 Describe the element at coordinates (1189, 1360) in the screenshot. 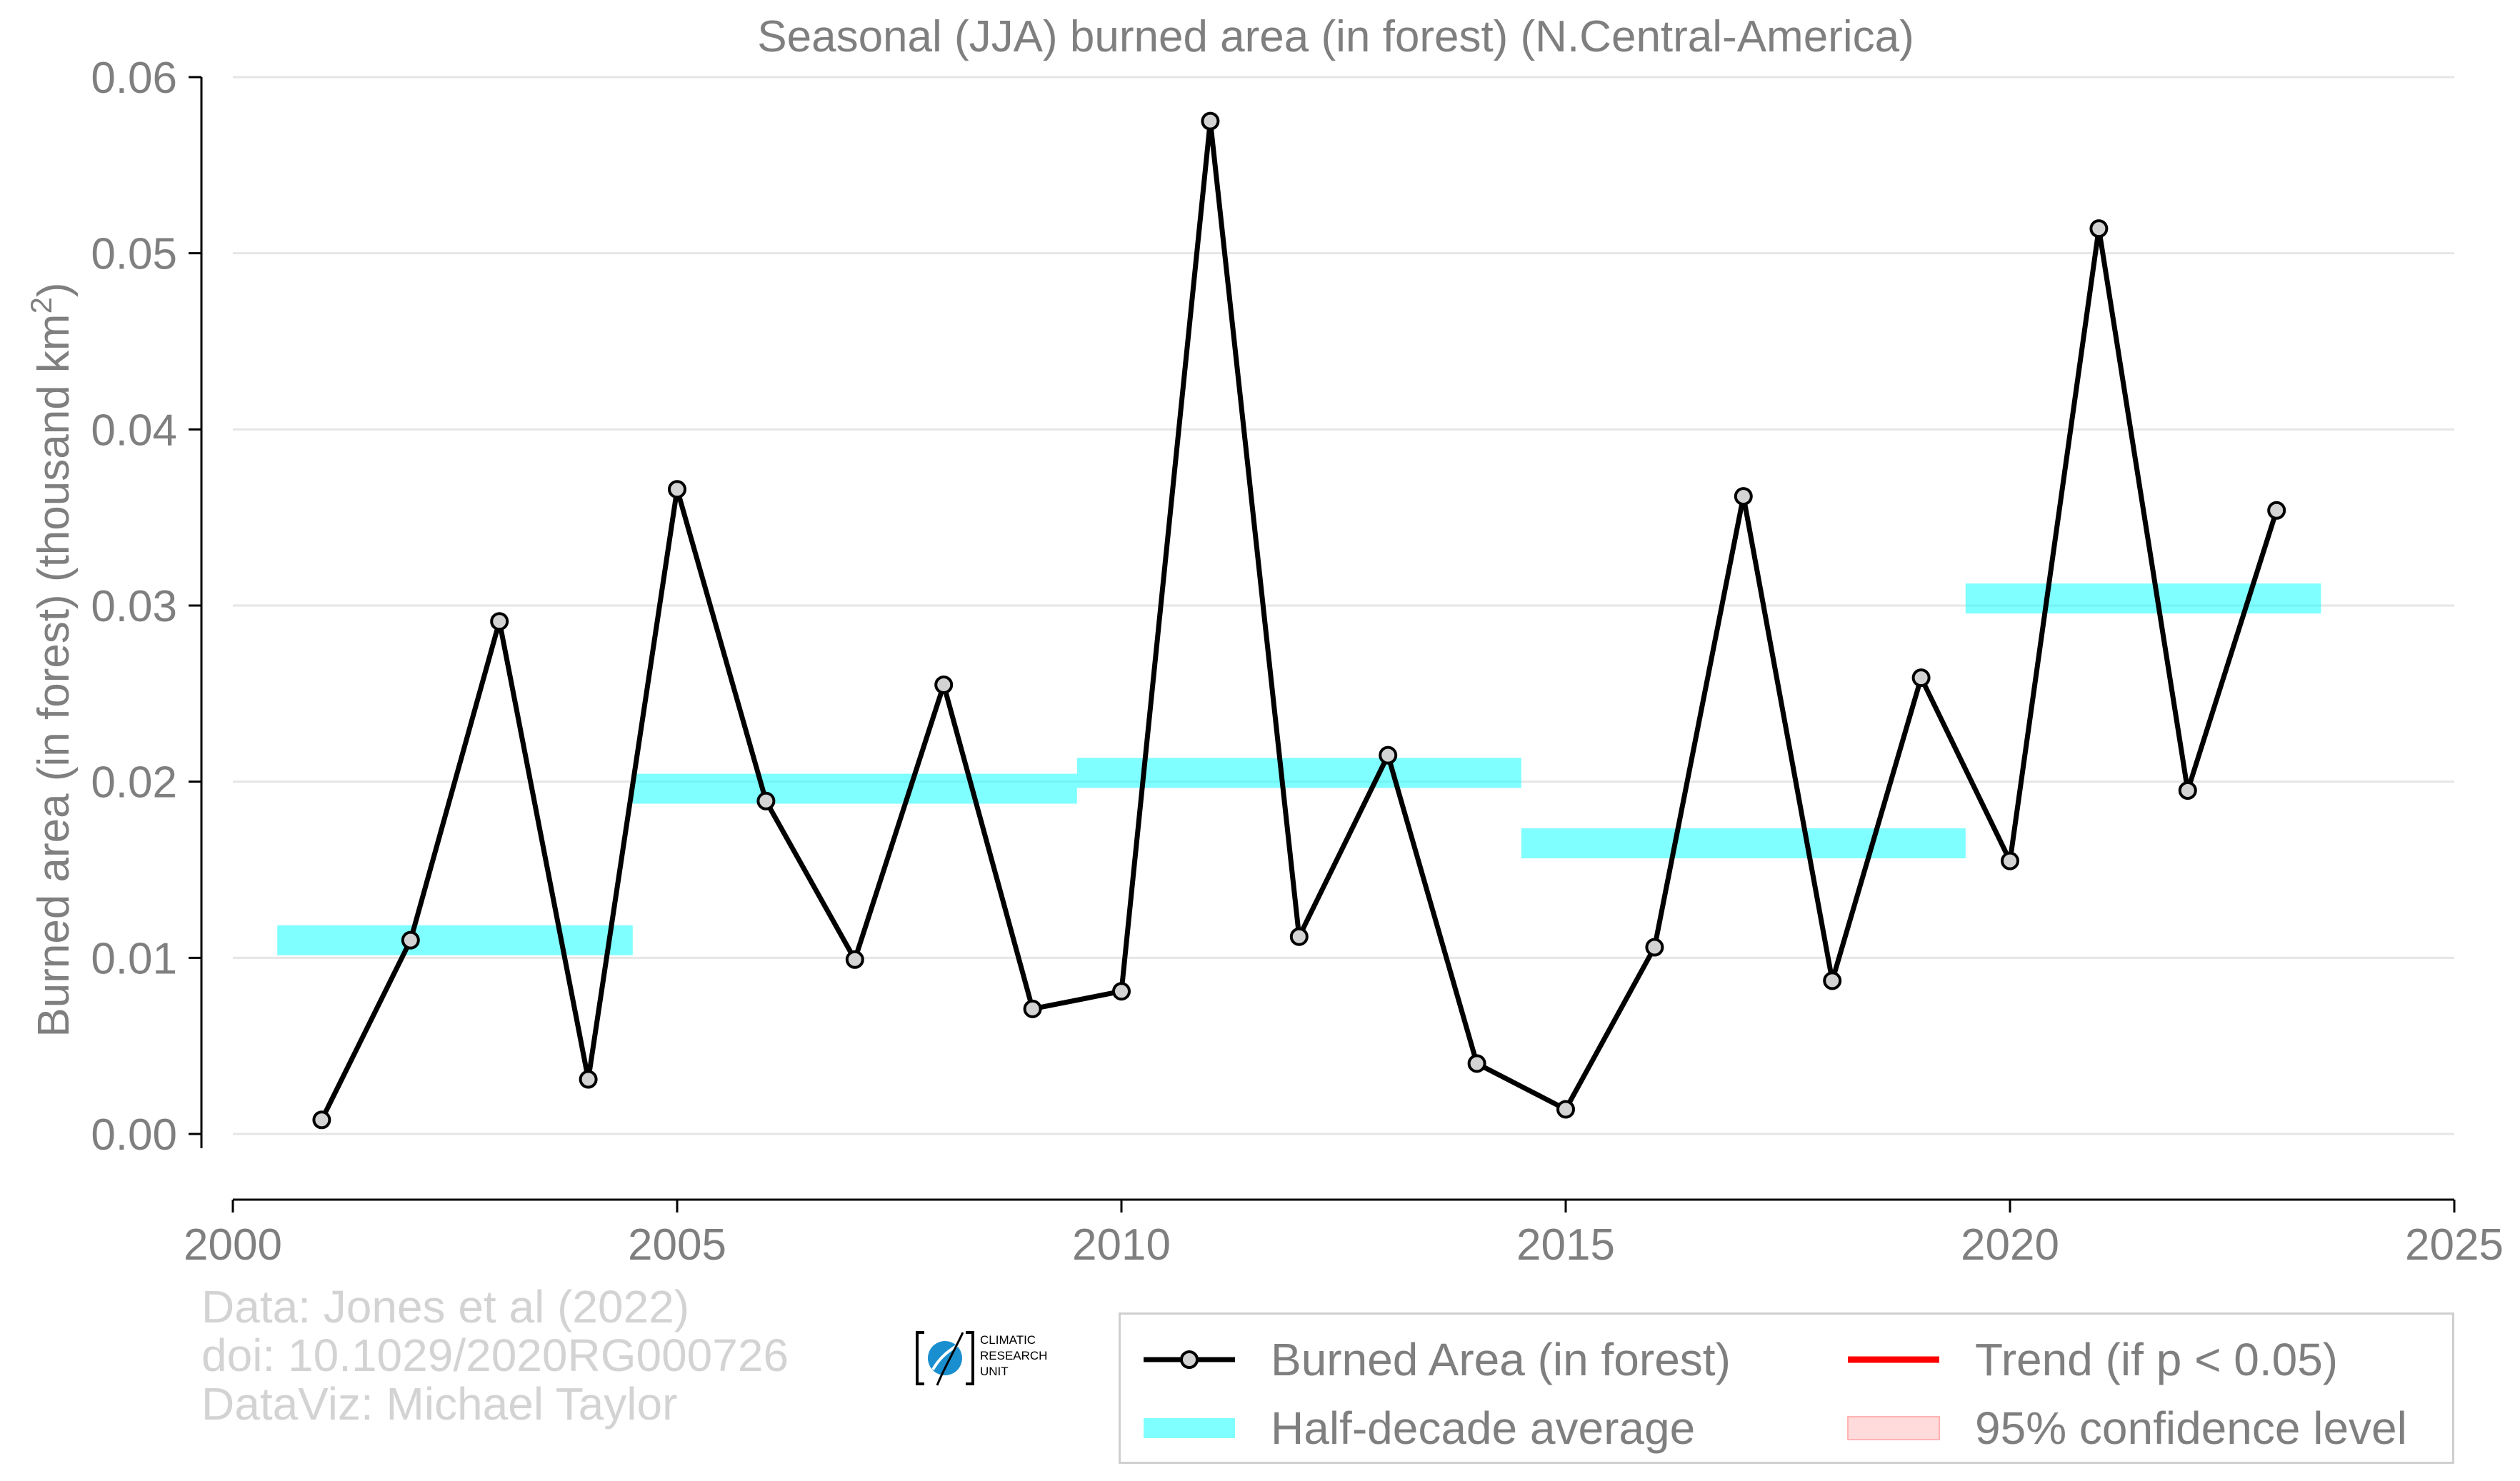

I see `legend-key-line-marker` at that location.